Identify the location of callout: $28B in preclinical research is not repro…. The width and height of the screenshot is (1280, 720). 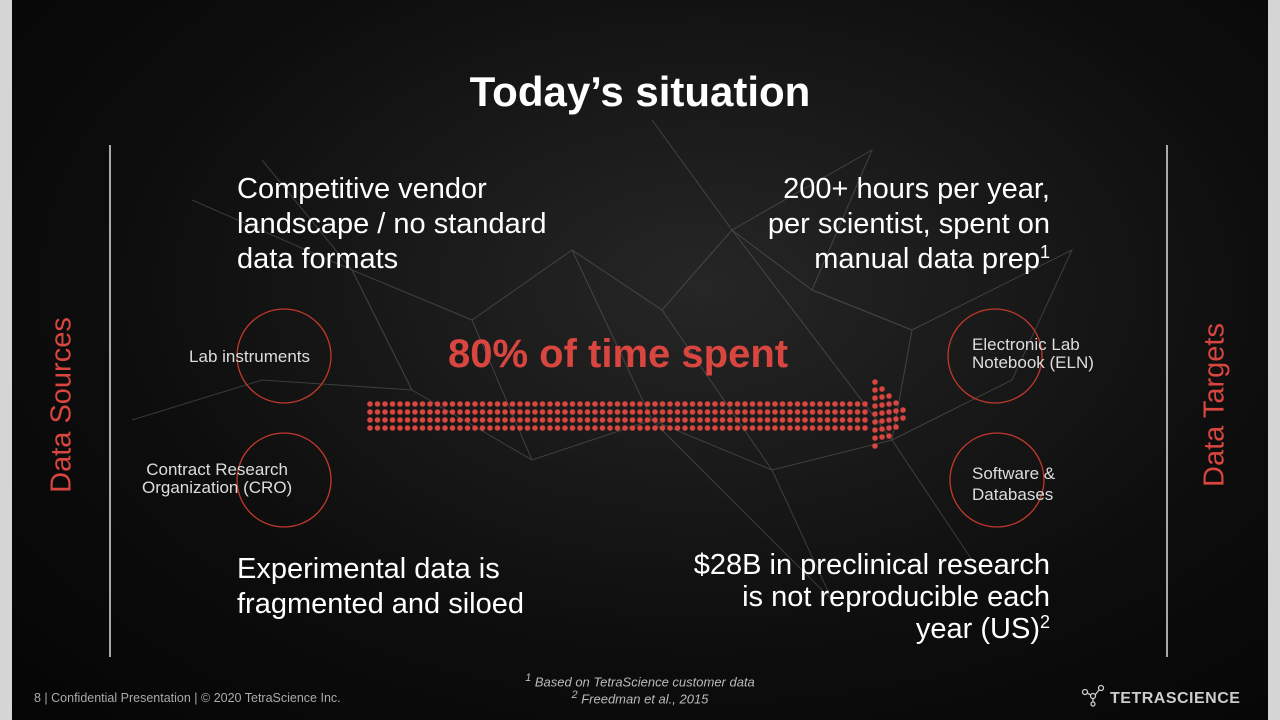
(872, 597).